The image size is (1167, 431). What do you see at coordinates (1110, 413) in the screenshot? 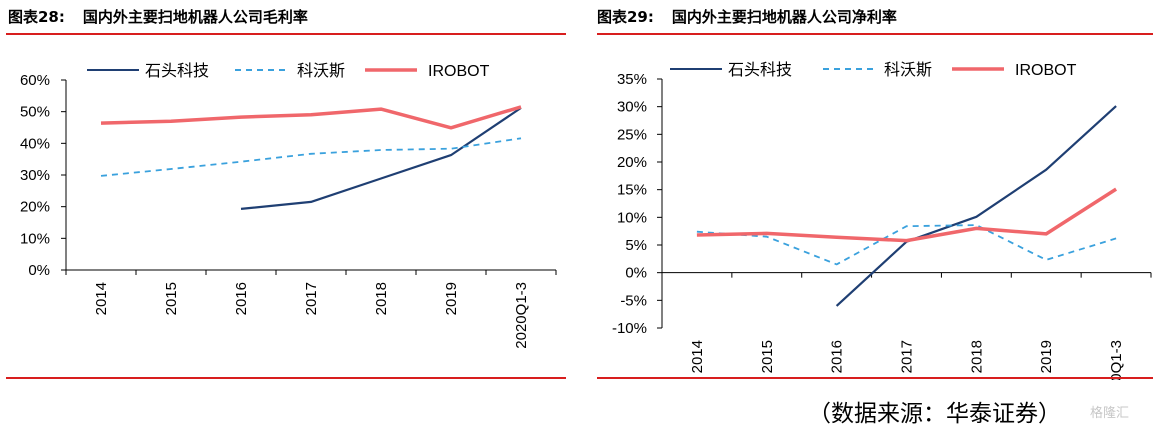
I see `watermark-logo: 格隆汇` at bounding box center [1110, 413].